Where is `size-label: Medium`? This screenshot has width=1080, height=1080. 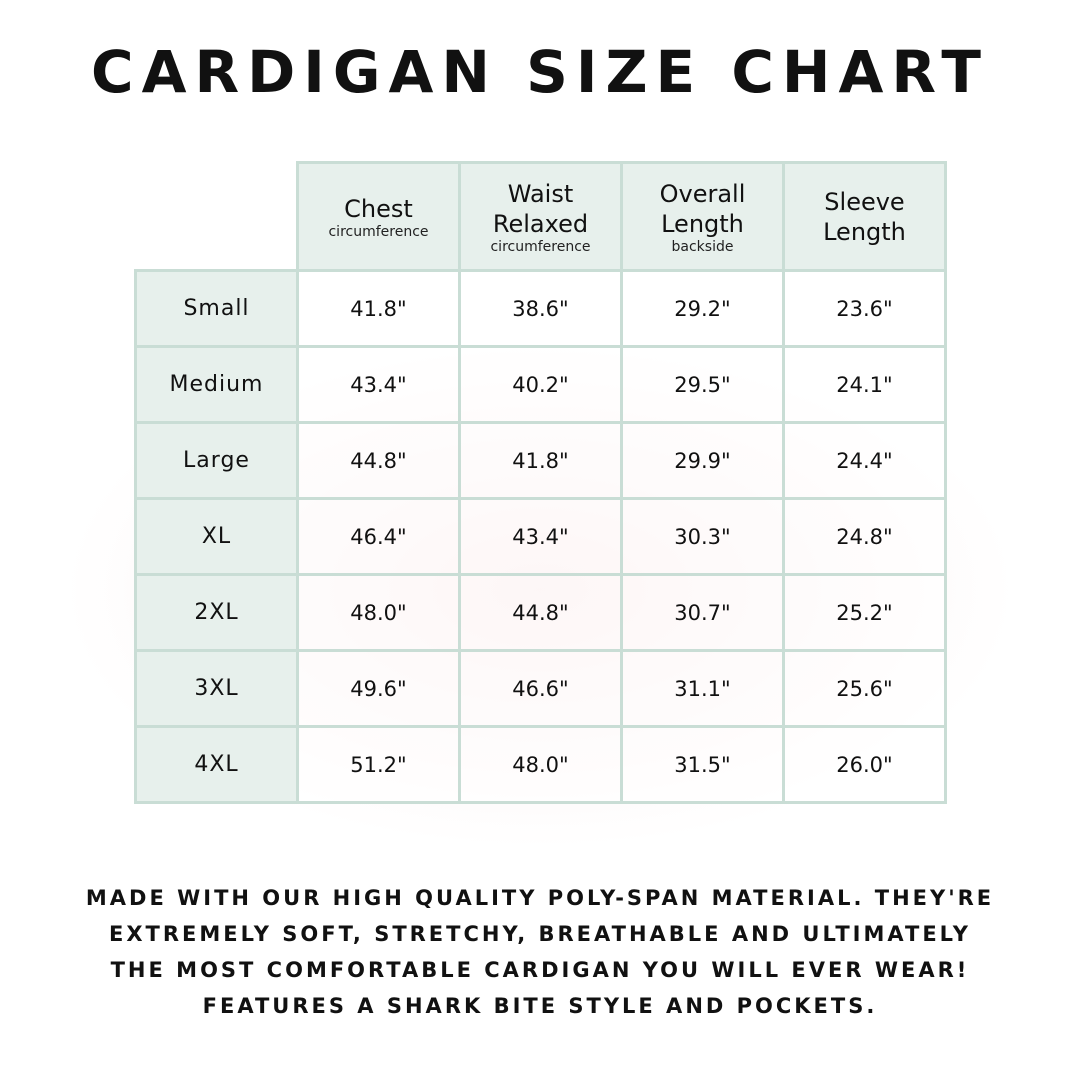
size-label: Medium is located at coordinates (216, 384).